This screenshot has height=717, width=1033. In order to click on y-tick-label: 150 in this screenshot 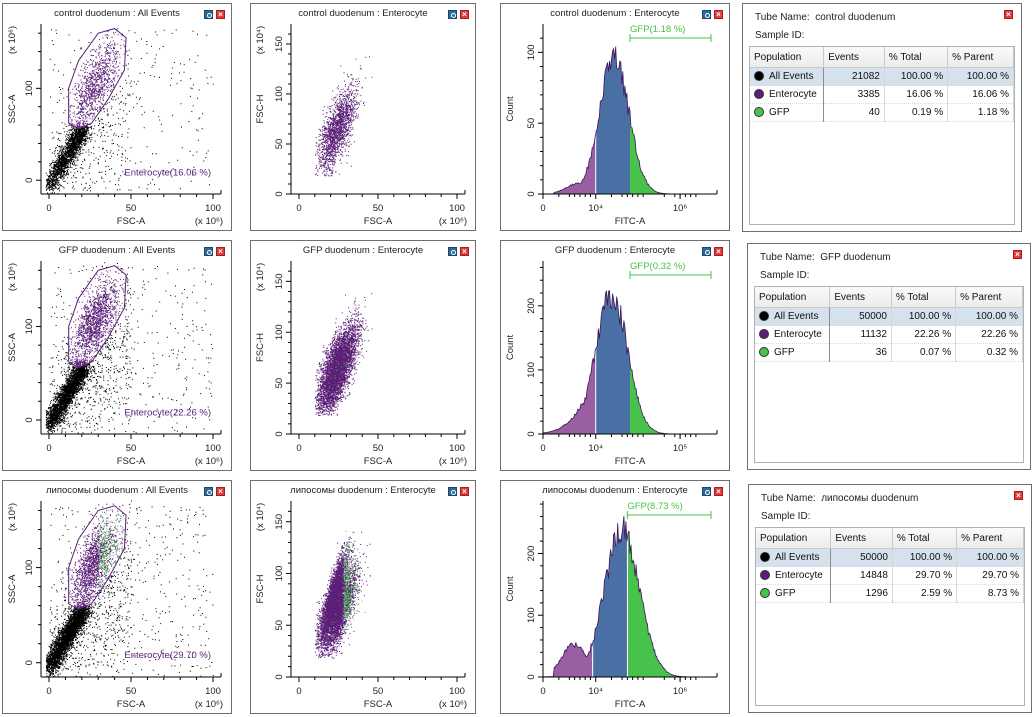, I will do `click(279, 281)`.